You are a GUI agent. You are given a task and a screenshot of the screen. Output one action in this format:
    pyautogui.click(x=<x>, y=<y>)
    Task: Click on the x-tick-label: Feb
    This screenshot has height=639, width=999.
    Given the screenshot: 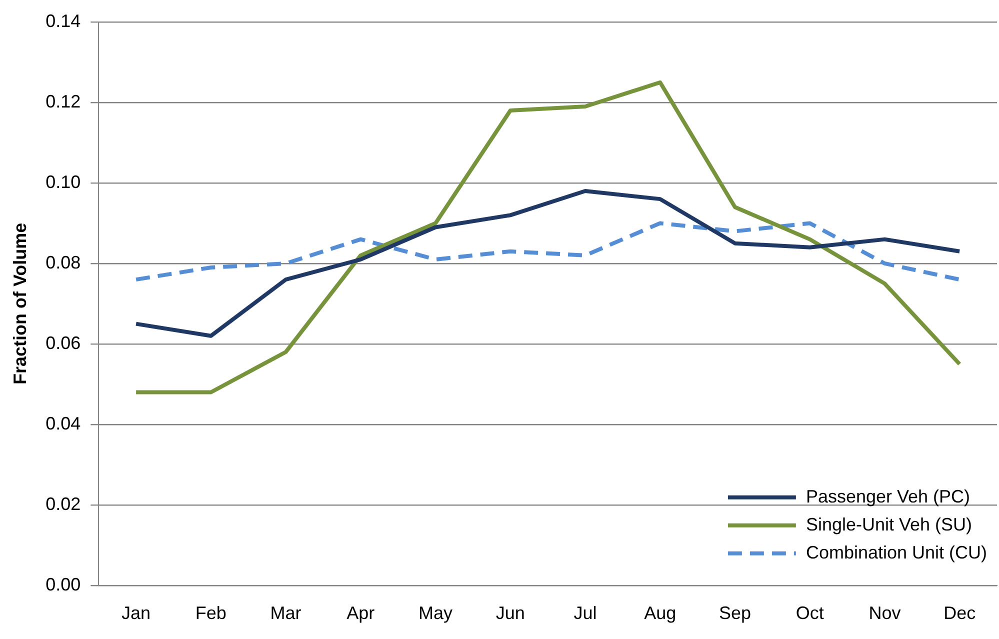 What is the action you would take?
    pyautogui.click(x=210, y=613)
    